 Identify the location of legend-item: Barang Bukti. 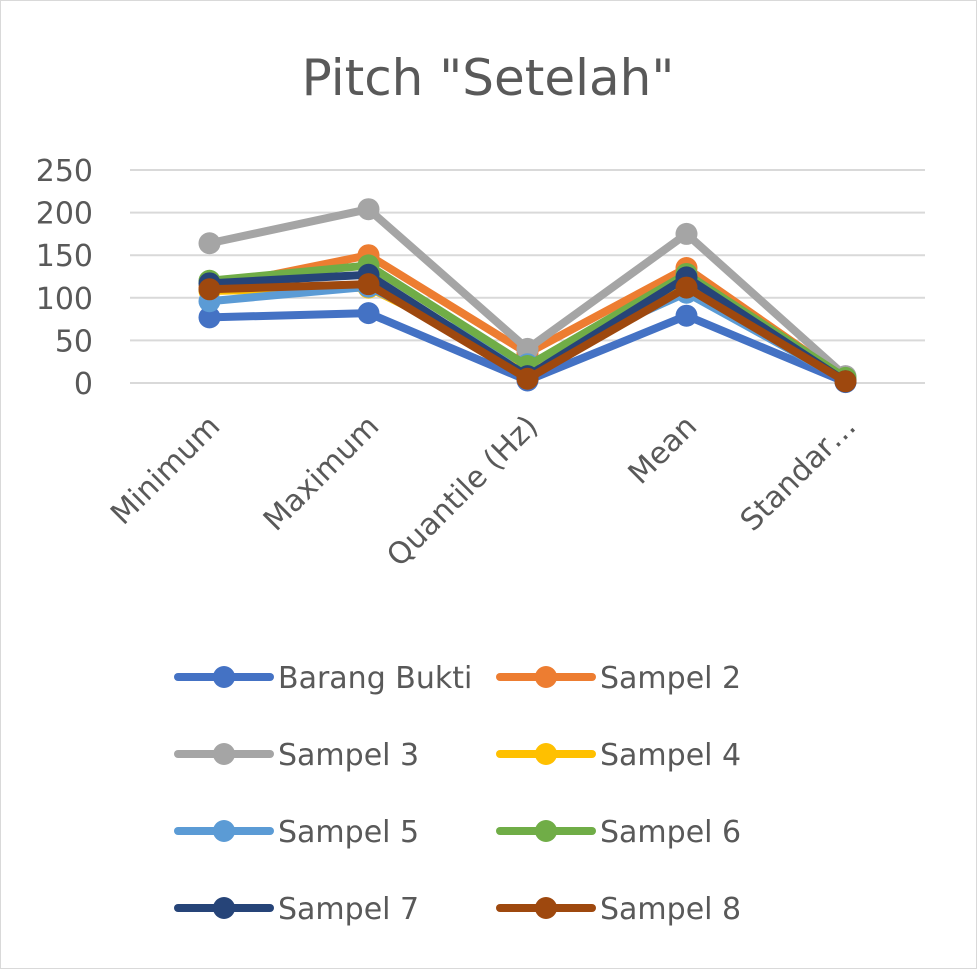
(323, 678).